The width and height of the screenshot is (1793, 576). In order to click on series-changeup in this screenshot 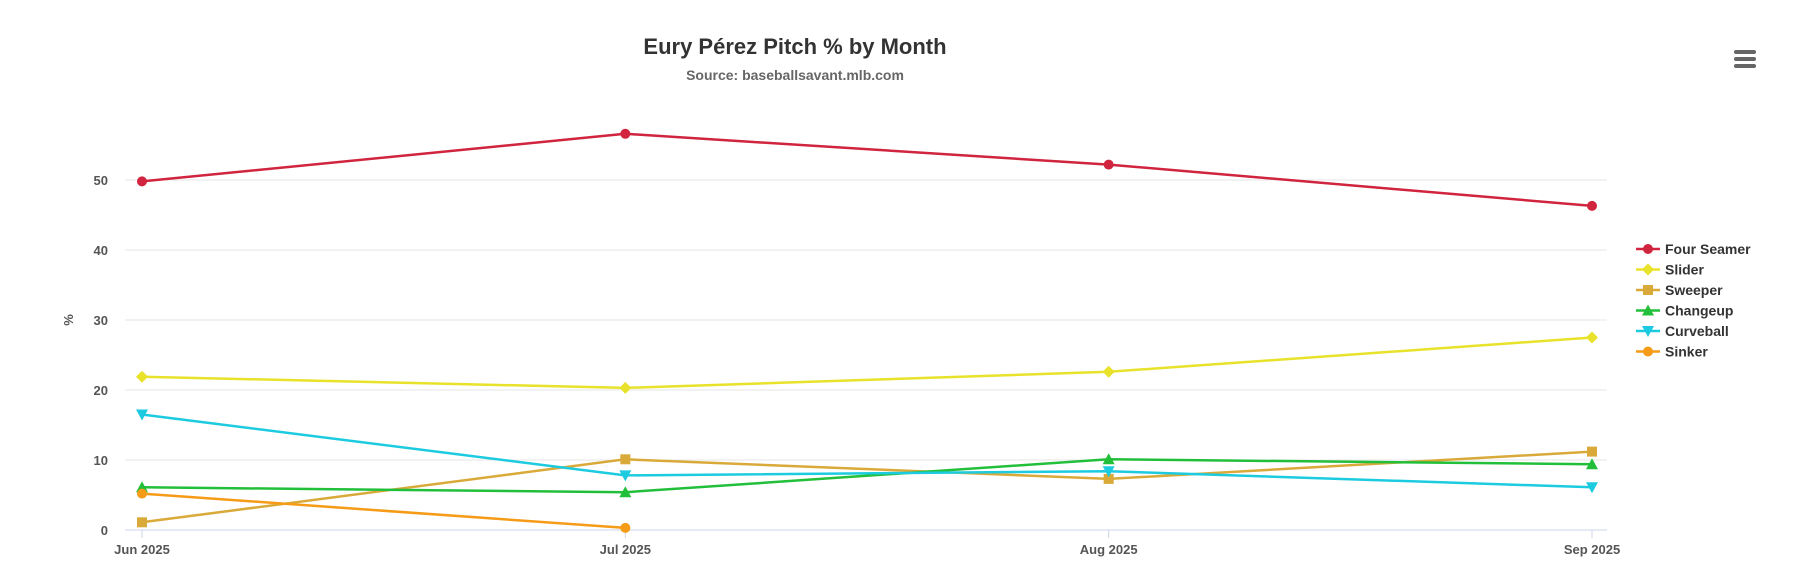, I will do `click(867, 475)`.